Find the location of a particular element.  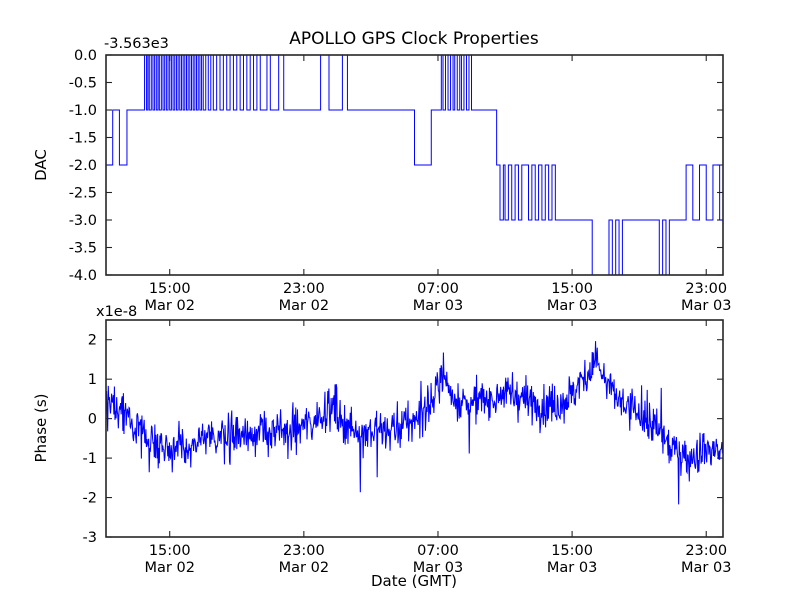

dac-y-offset-label: -3.563e3 is located at coordinates (136, 44).